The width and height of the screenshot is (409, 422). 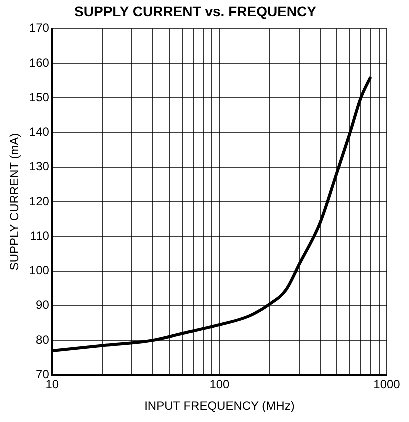 I want to click on y-tick-label: 100, so click(x=39, y=271).